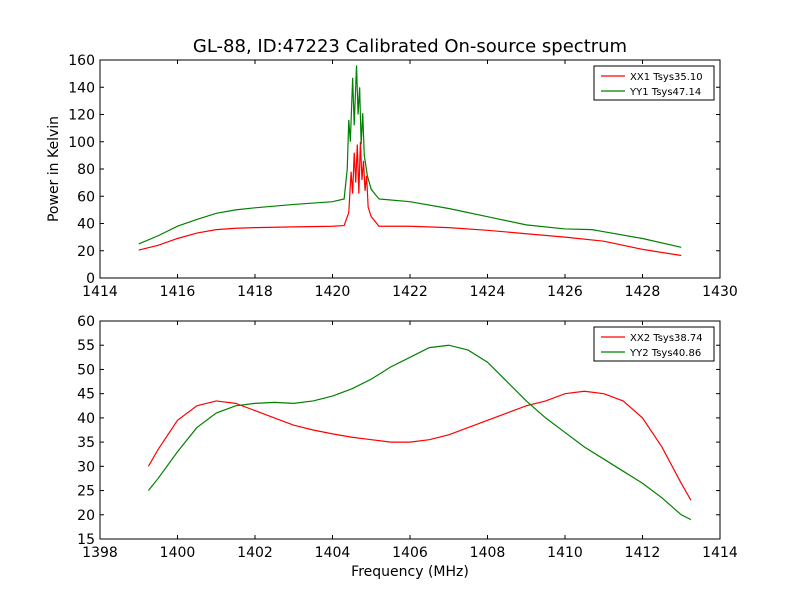 The height and width of the screenshot is (600, 800). What do you see at coordinates (100, 292) in the screenshot?
I see `top-x-tick-label: 1414` at bounding box center [100, 292].